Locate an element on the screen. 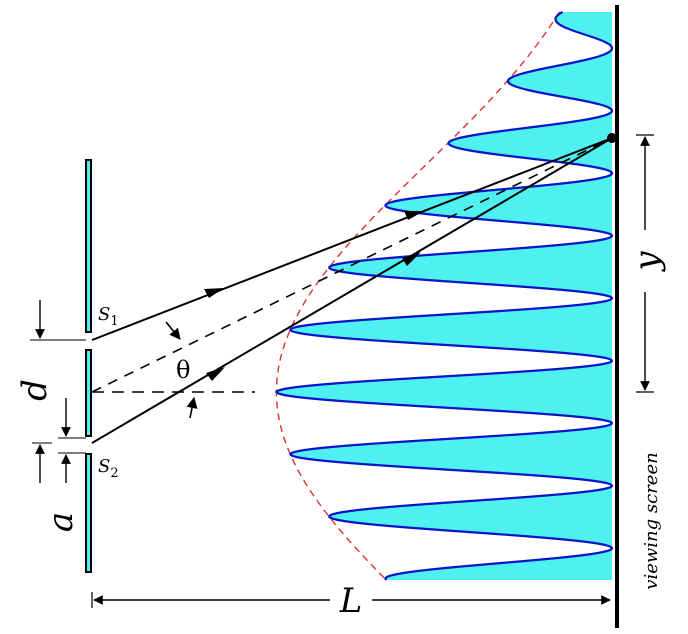 This screenshot has width=688, height=634. label-l: L is located at coordinates (351, 601).